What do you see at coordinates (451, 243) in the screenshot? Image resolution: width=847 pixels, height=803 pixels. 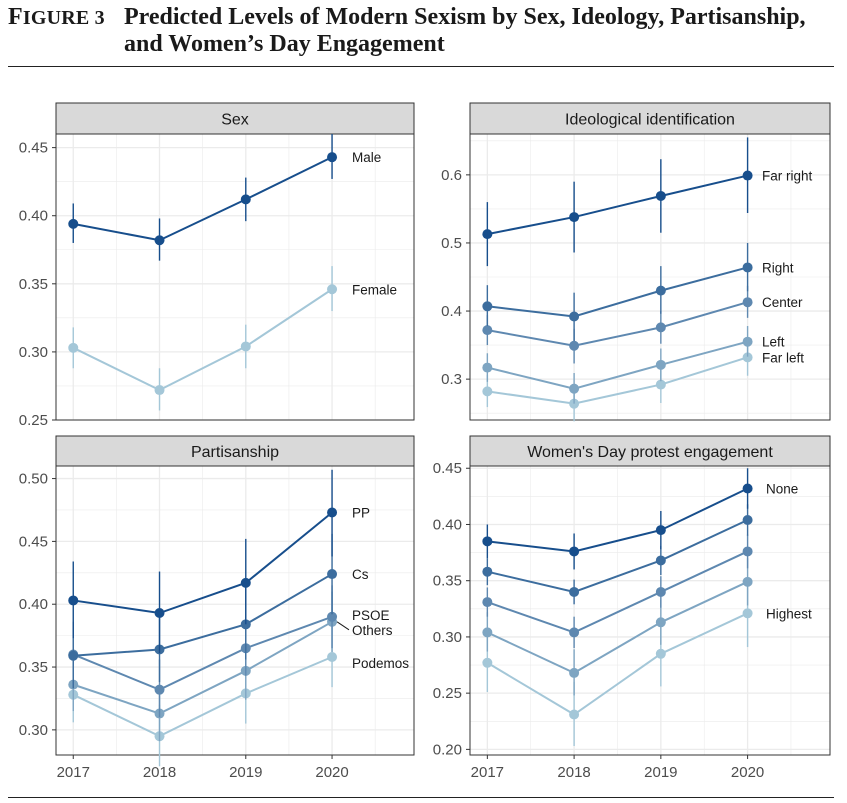 I see `y-tick-label: 0.5` at bounding box center [451, 243].